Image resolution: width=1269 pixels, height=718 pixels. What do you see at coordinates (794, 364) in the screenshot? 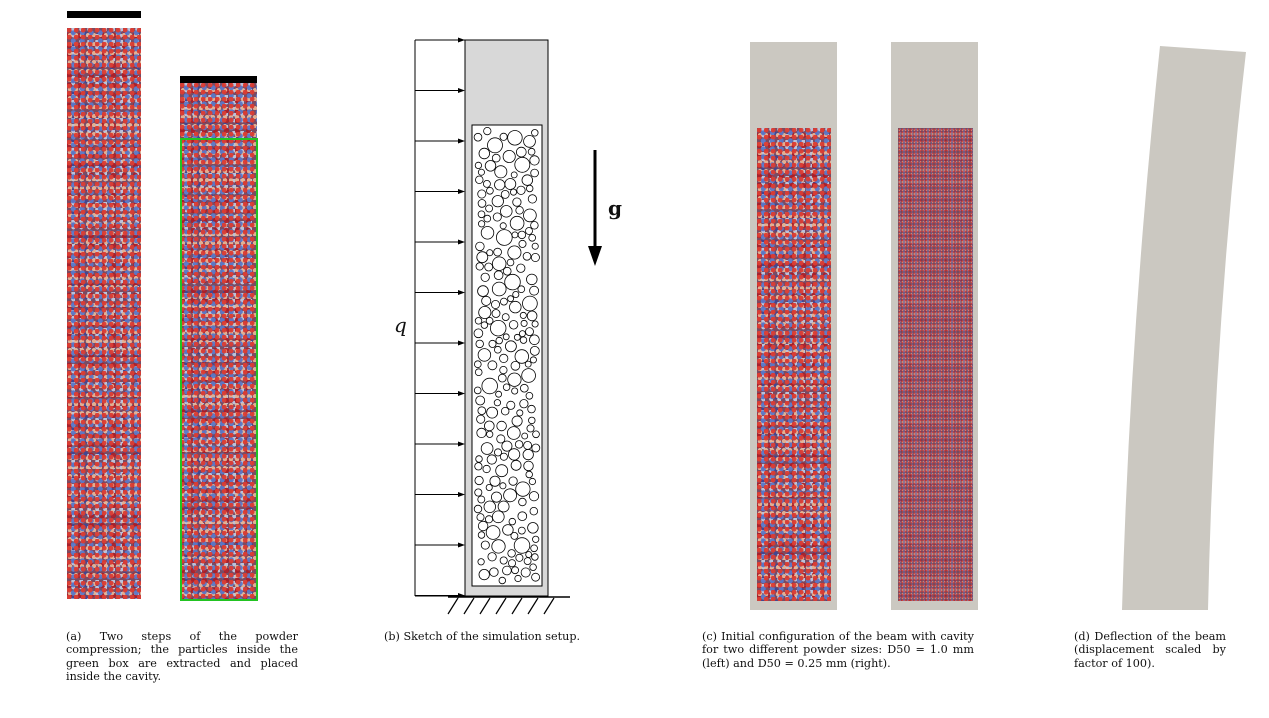
I see `powder-coarse-d50-1mm` at bounding box center [794, 364].